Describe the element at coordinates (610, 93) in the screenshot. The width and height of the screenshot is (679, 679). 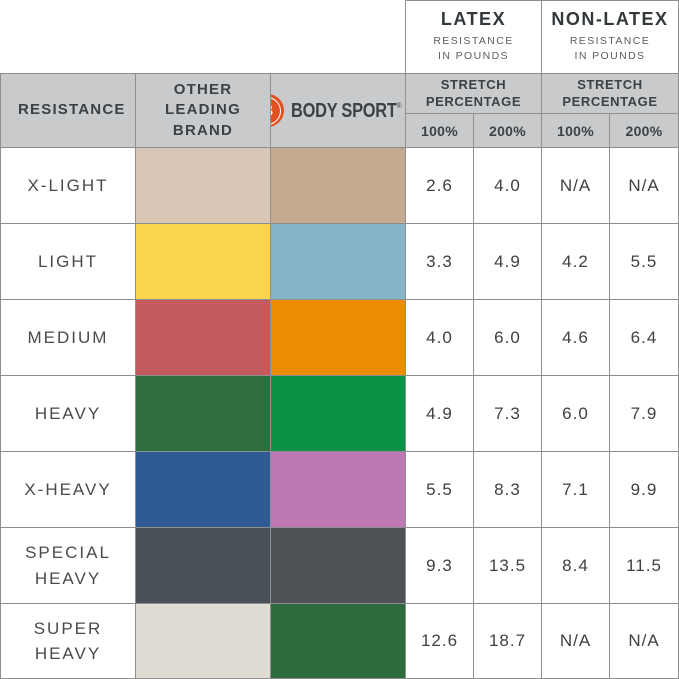
I see `nonlatex-stretch-percentage-header: STRETCH PERCENTAGE` at that location.